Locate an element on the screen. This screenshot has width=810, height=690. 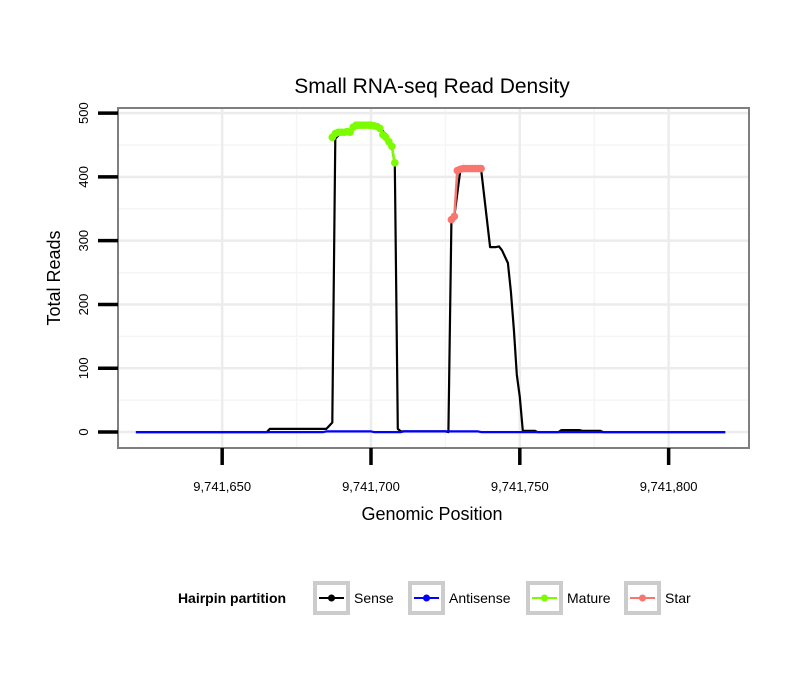
chart-title: Small RNA-seq Read Density is located at coordinates (432, 86).